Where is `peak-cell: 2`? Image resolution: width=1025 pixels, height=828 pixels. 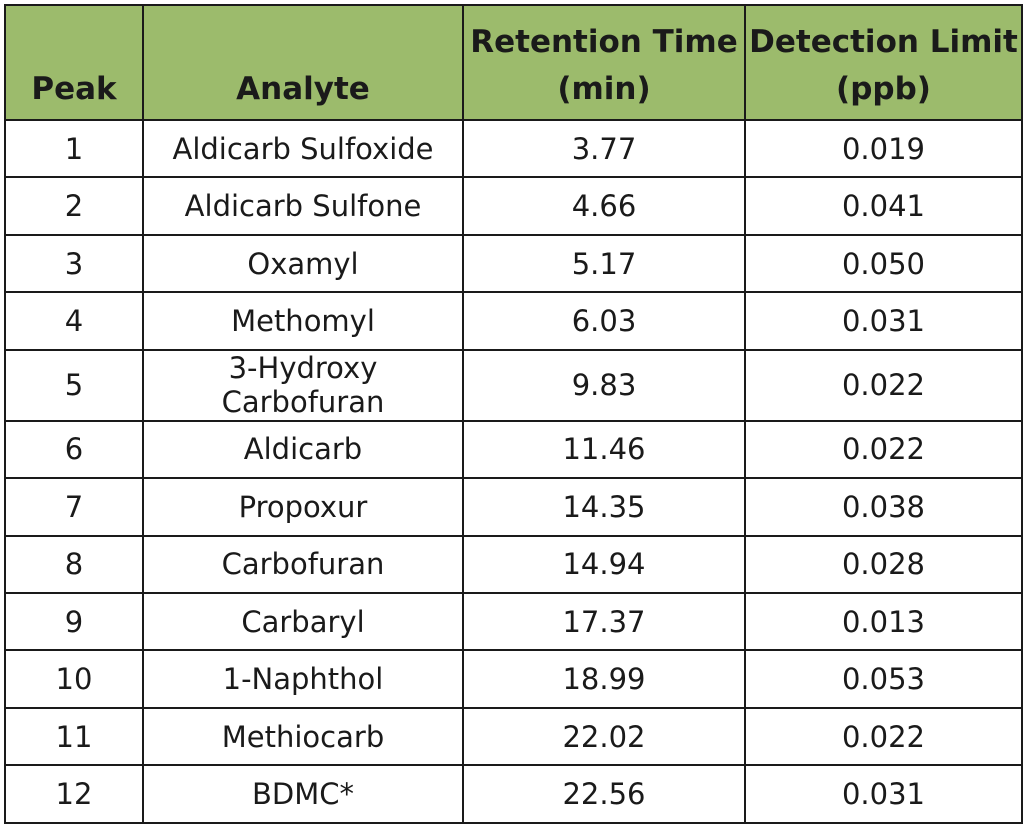 peak-cell: 2 is located at coordinates (74, 206).